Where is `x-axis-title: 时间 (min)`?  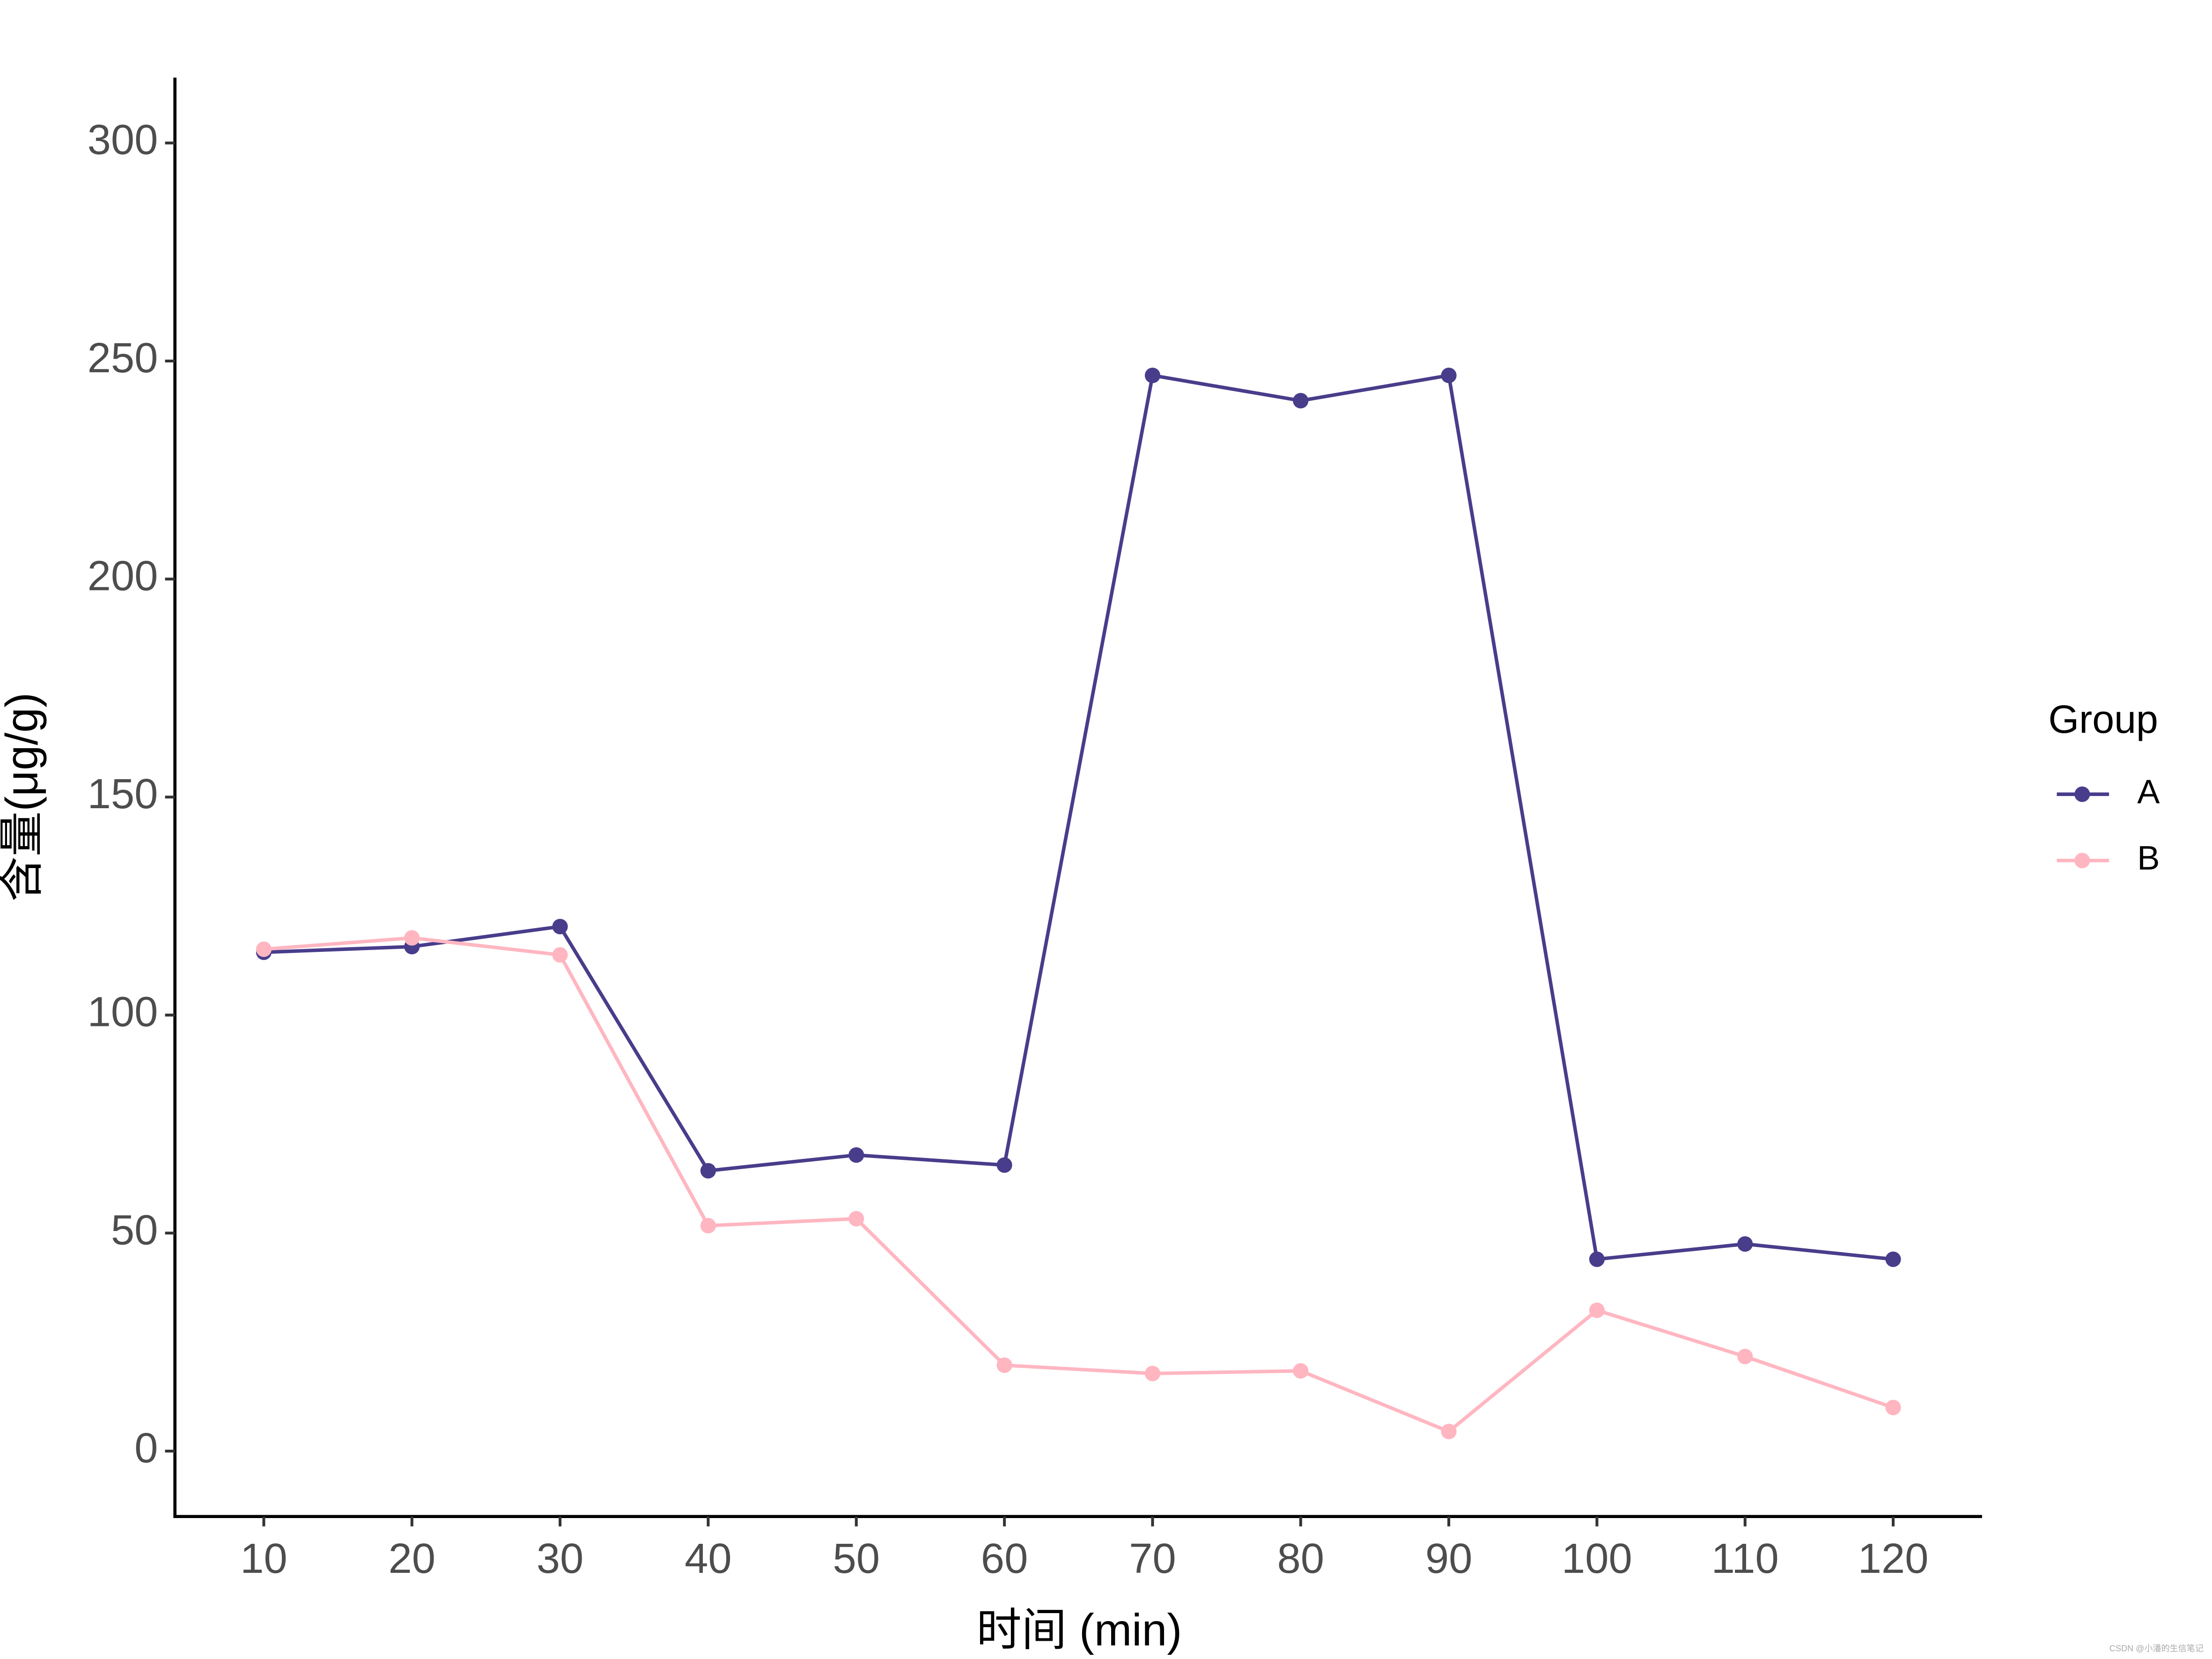
x-axis-title: 时间 (min) is located at coordinates (1079, 1630).